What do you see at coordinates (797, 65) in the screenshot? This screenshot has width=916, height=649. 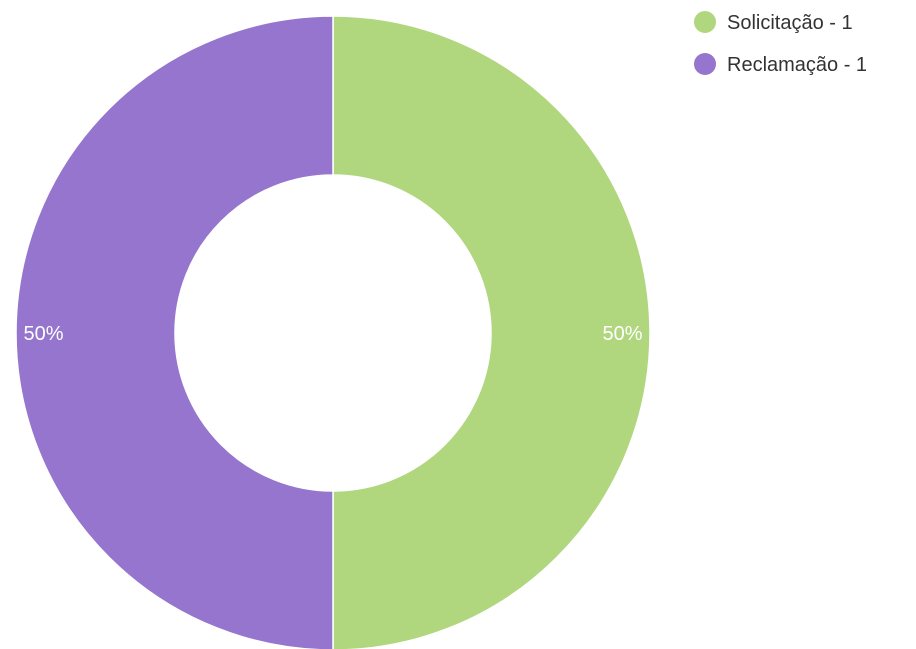 I see `legend-label-reclamação: Reclamação - 1` at bounding box center [797, 65].